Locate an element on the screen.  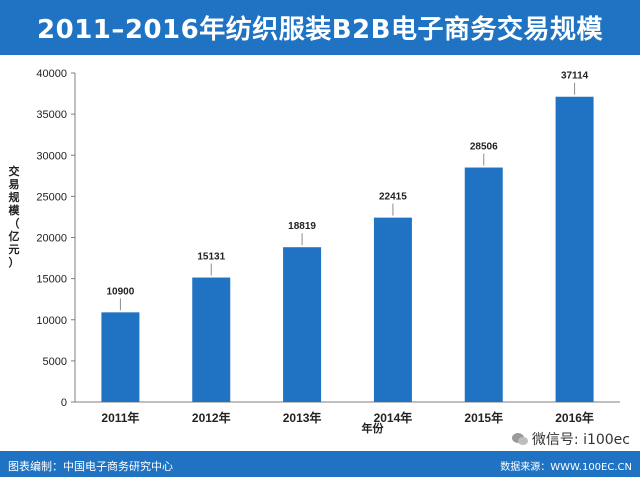
x-tick-label: 2013年 is located at coordinates (302, 417).